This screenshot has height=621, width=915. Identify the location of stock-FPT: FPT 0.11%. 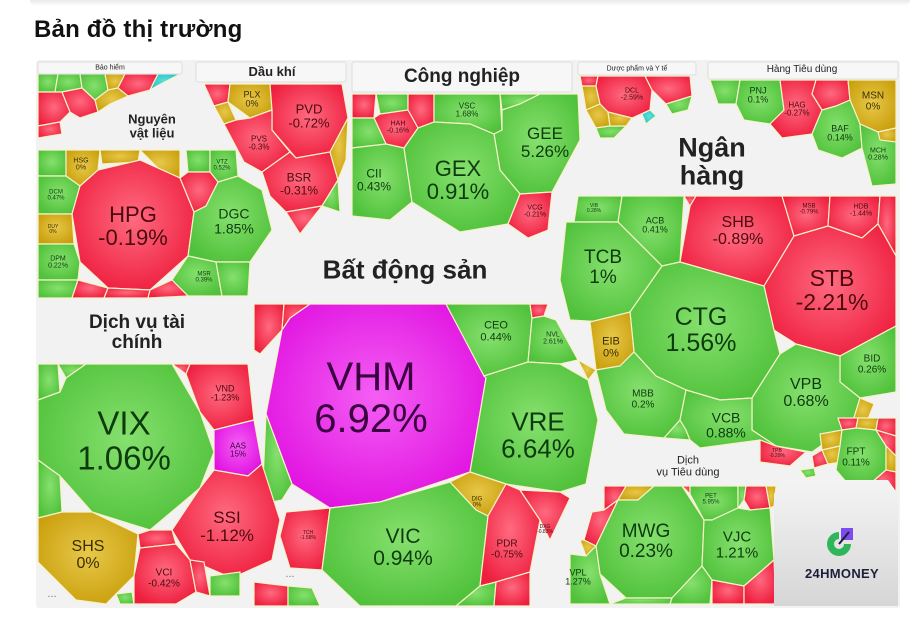
(856, 458).